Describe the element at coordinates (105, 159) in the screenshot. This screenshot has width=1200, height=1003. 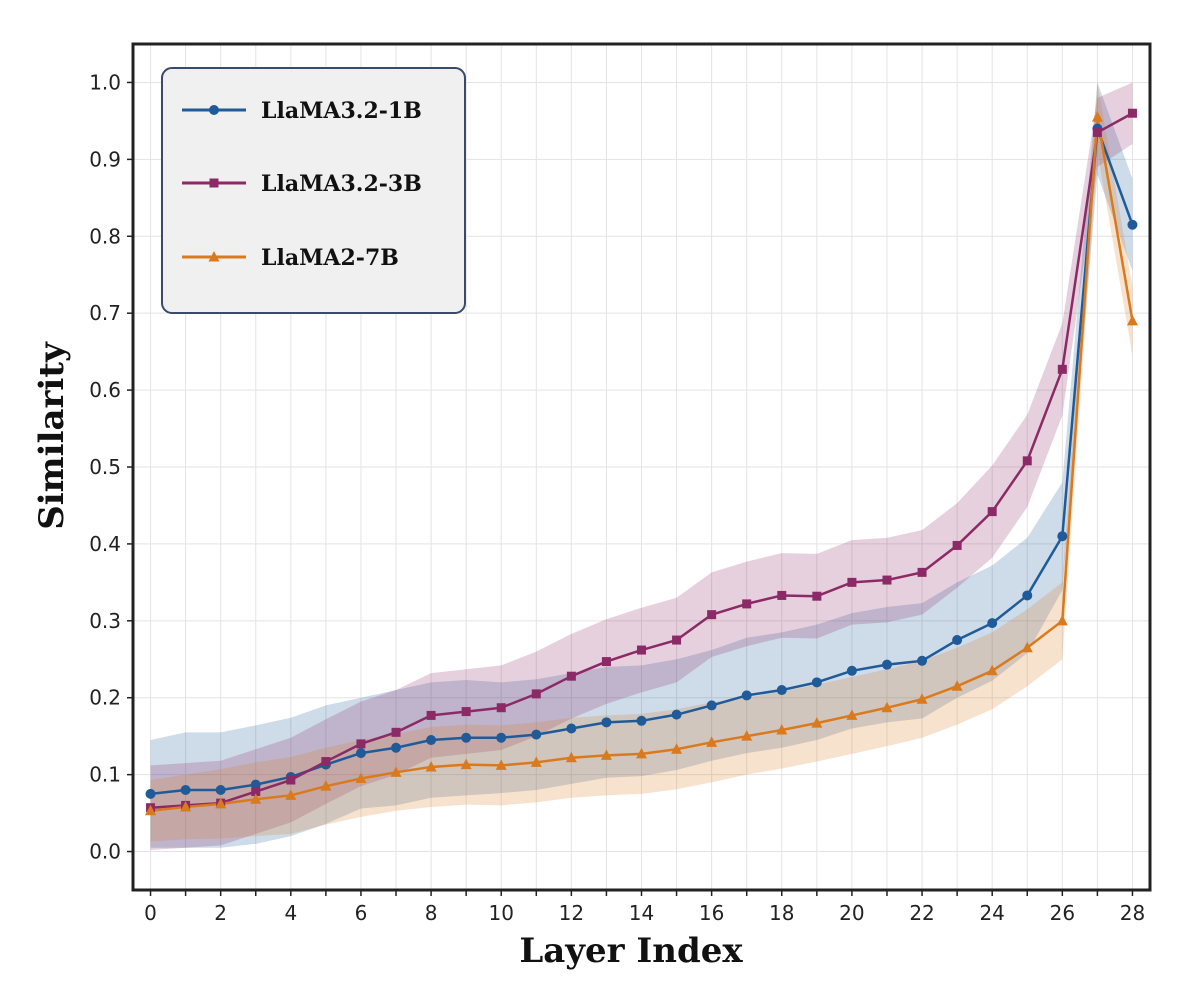
I see `y-tick-label: 0.9` at that location.